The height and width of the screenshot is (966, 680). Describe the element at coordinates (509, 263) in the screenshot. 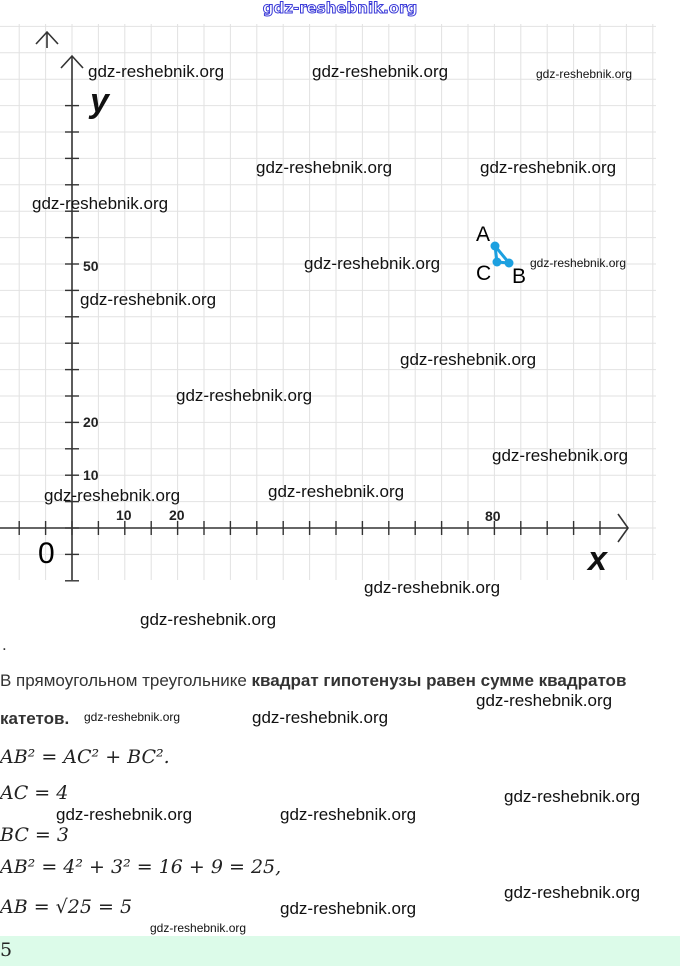

I see `point-b` at that location.